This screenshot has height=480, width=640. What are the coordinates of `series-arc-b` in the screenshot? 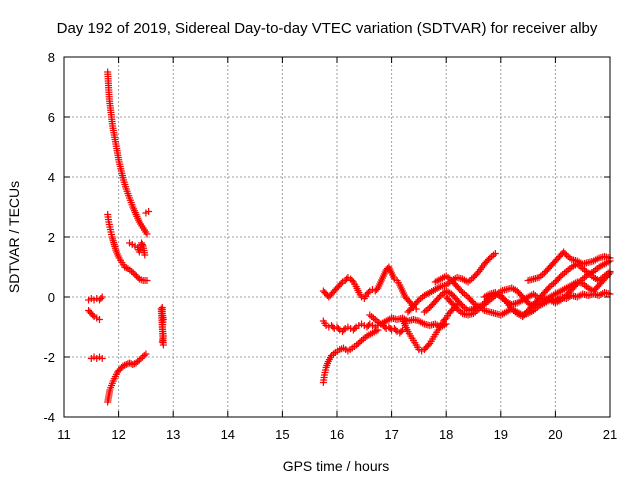 It's located at (94, 315).